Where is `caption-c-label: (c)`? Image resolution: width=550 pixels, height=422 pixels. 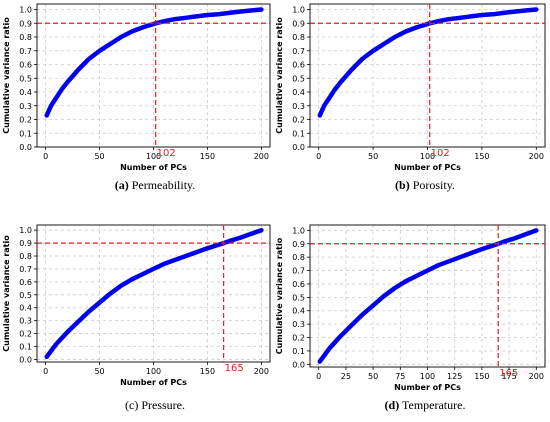
caption-c-label: (c) is located at coordinates (132, 405).